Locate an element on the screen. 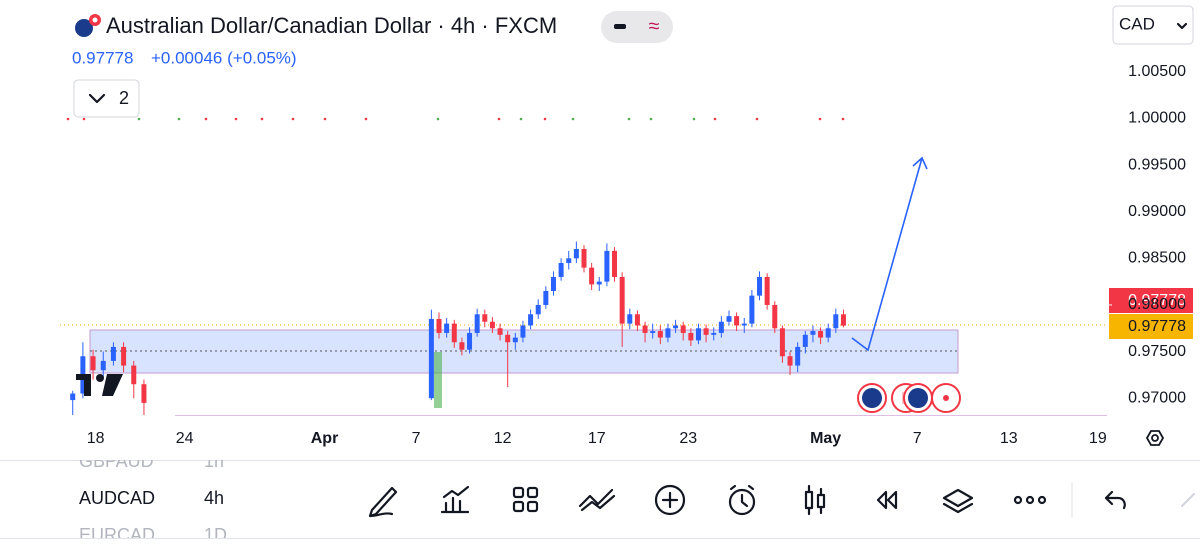 This screenshot has width=1200, height=545. y-tick-label: 0.97500 is located at coordinates (1157, 351).